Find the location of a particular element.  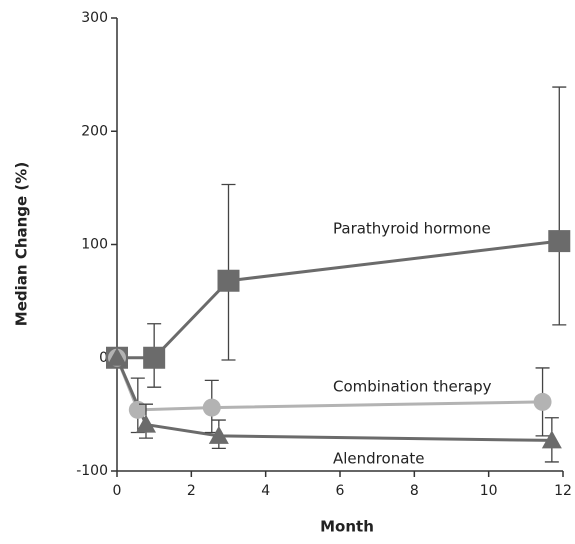

series-label: Combination therapy is located at coordinates (412, 387).